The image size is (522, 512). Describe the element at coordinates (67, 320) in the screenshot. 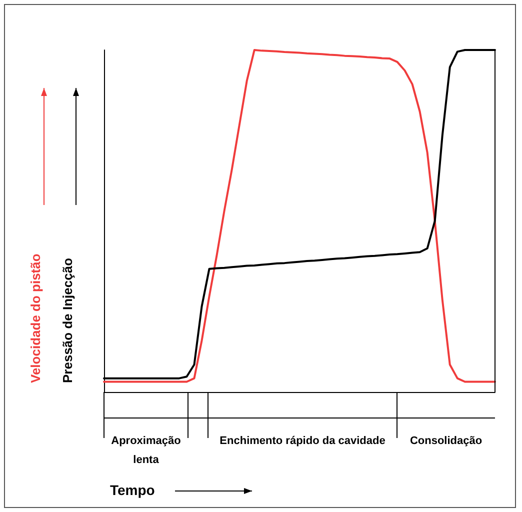

I see `y2-axis-title: Pressão de Injecção` at that location.